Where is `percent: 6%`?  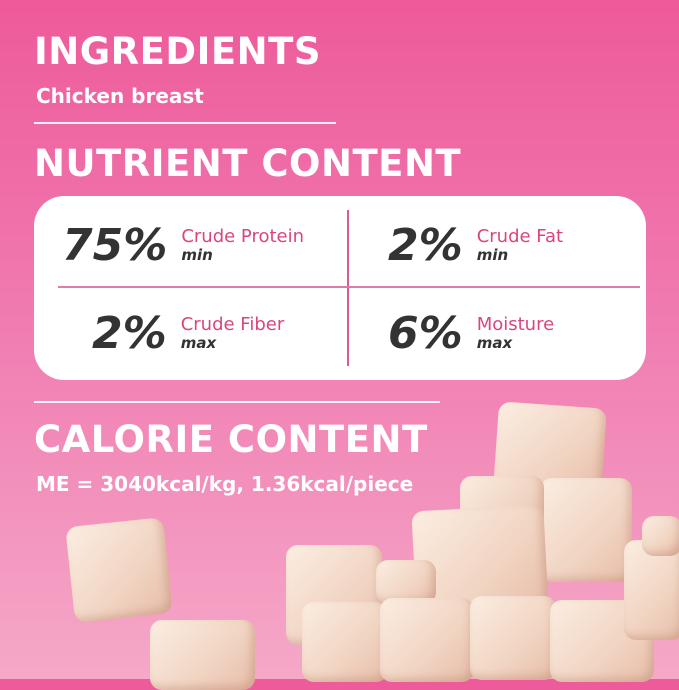
percent: 6% is located at coordinates (425, 333).